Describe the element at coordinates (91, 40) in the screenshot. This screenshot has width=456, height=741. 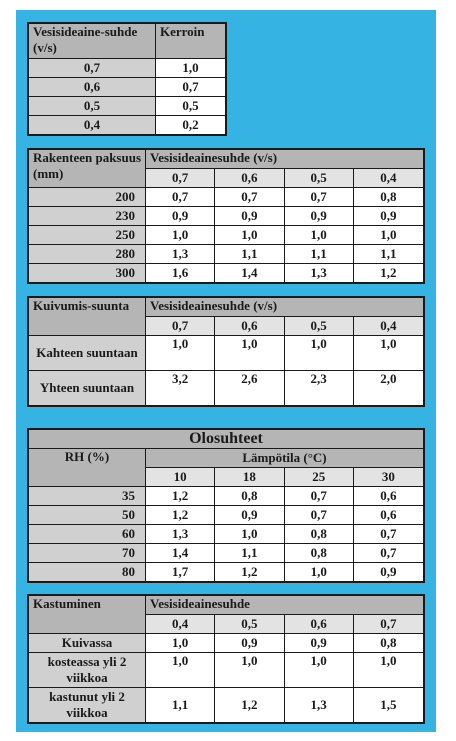
I see `header-ratio: Vesisideaine-suhde (v/s)` at that location.